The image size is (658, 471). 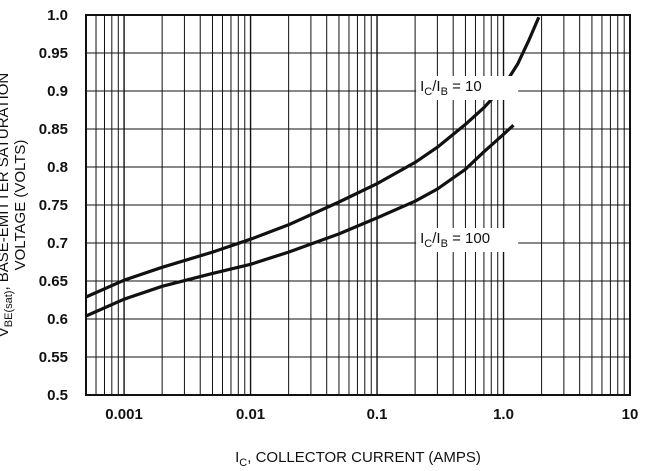 What do you see at coordinates (57, 91) in the screenshot?
I see `y-tick-label: 0.9` at bounding box center [57, 91].